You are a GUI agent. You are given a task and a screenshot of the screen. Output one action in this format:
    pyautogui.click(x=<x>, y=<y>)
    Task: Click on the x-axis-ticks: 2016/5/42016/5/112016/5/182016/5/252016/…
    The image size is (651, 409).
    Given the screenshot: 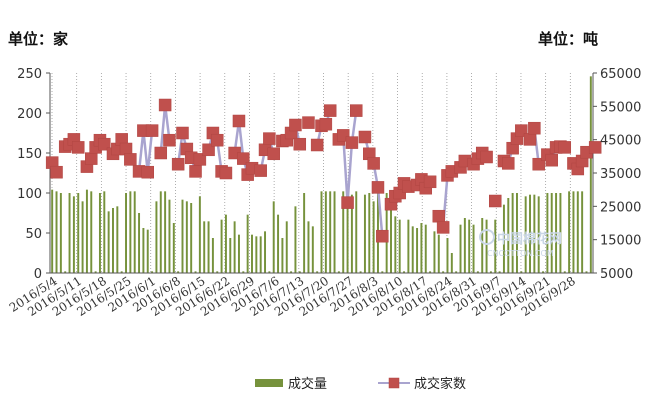 What is the action you would take?
    pyautogui.click(x=292, y=296)
    